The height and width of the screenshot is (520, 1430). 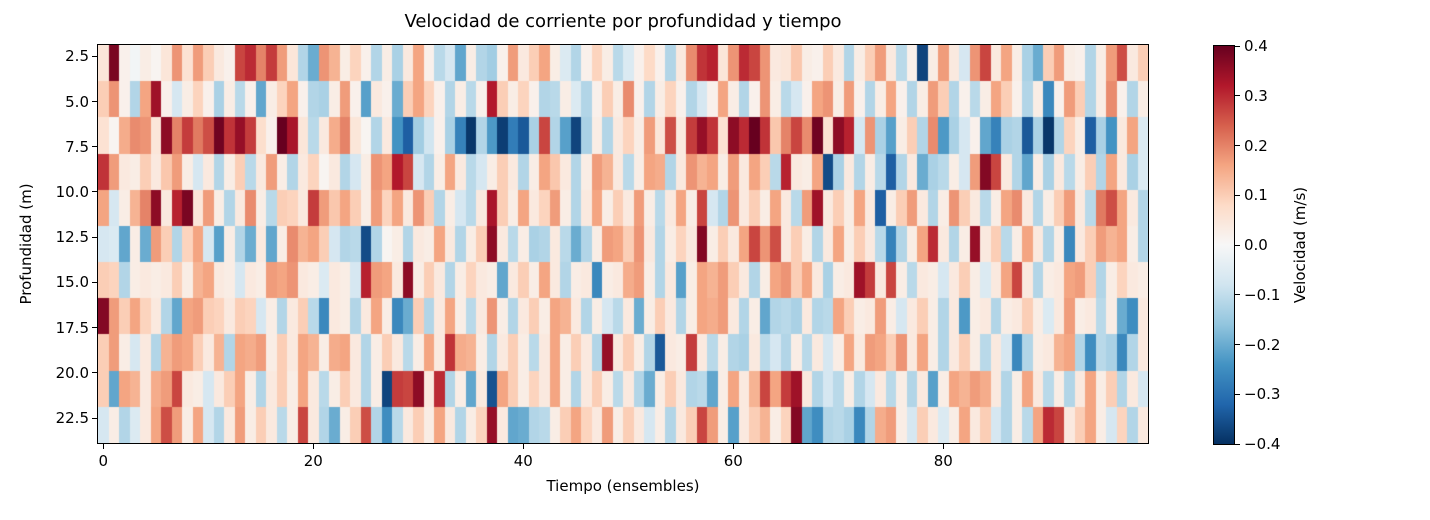 What do you see at coordinates (1262, 294) in the screenshot?
I see `colorbar-tick-label: −0.1` at bounding box center [1262, 294].